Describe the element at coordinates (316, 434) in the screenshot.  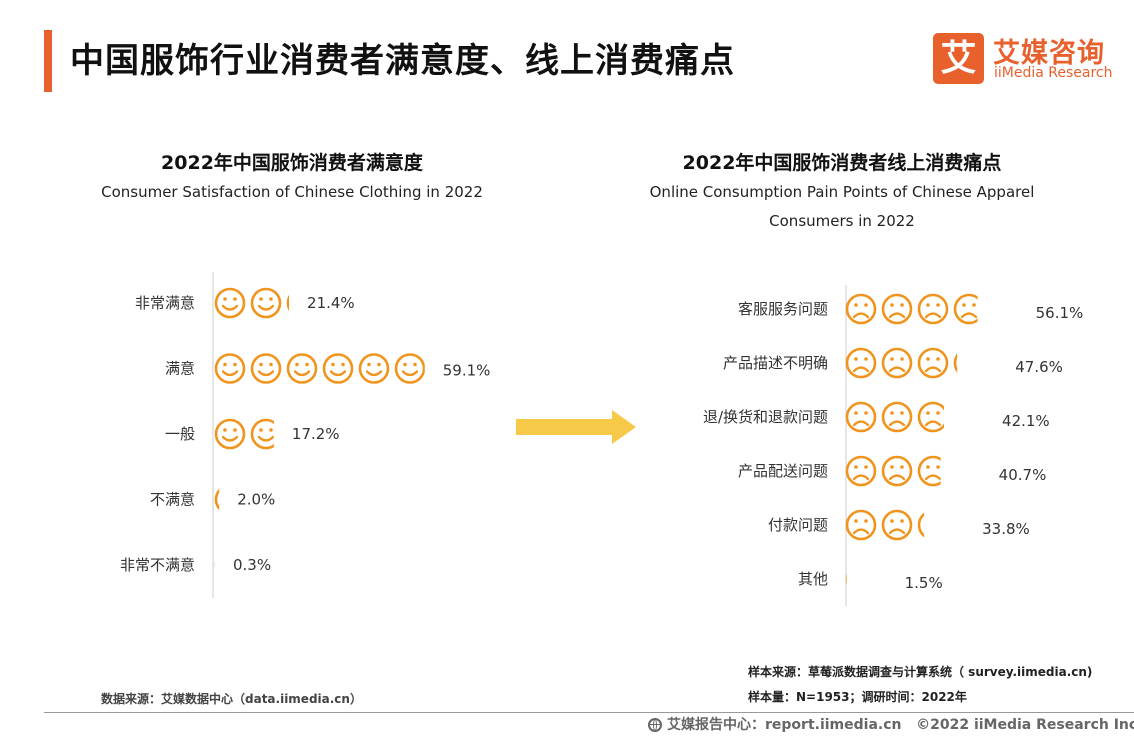
I see `chart1-value-label: 17.2%` at that location.